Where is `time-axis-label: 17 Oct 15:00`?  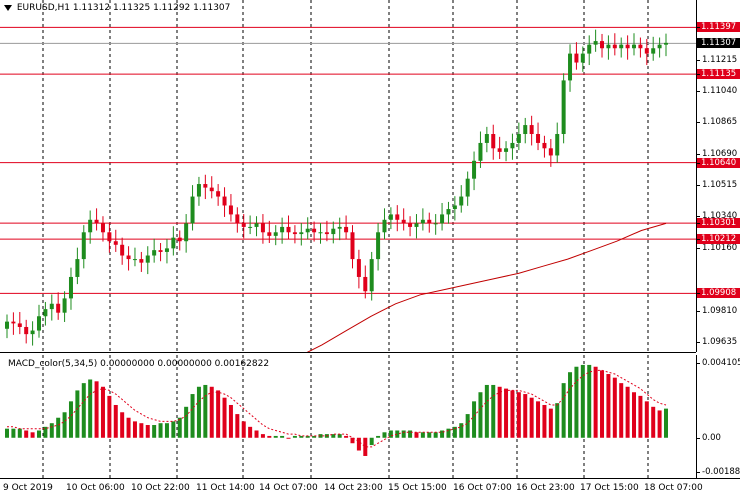 time-axis-label: 17 Oct 15:00 is located at coordinates (609, 488).